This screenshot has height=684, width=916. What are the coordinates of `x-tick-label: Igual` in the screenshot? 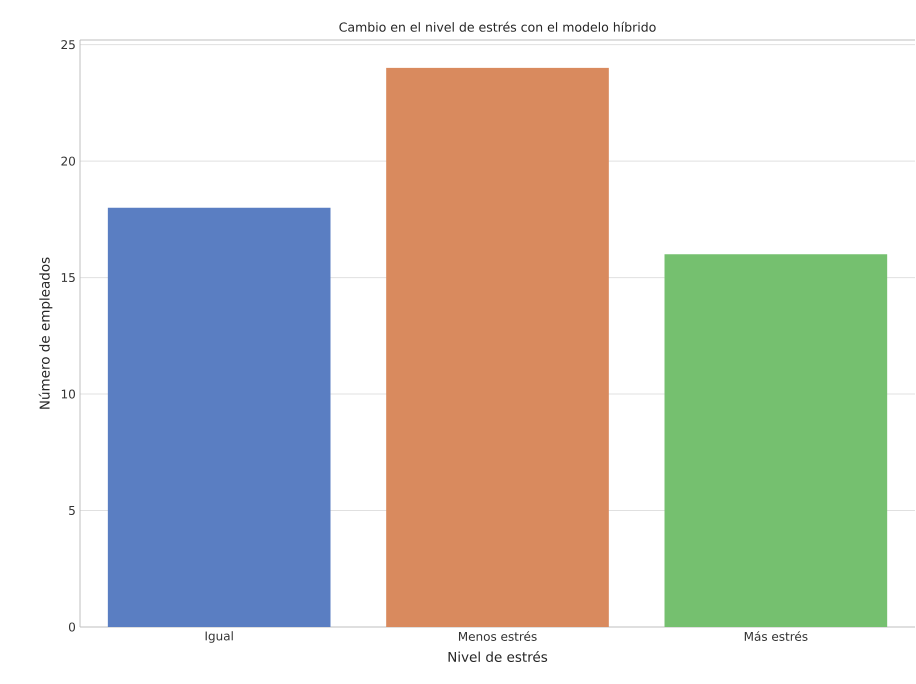 It's located at (219, 637).